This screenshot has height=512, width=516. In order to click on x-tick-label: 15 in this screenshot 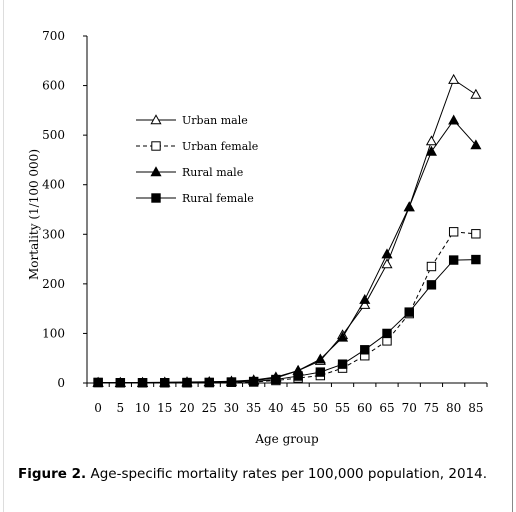, I will do `click(164, 408)`.